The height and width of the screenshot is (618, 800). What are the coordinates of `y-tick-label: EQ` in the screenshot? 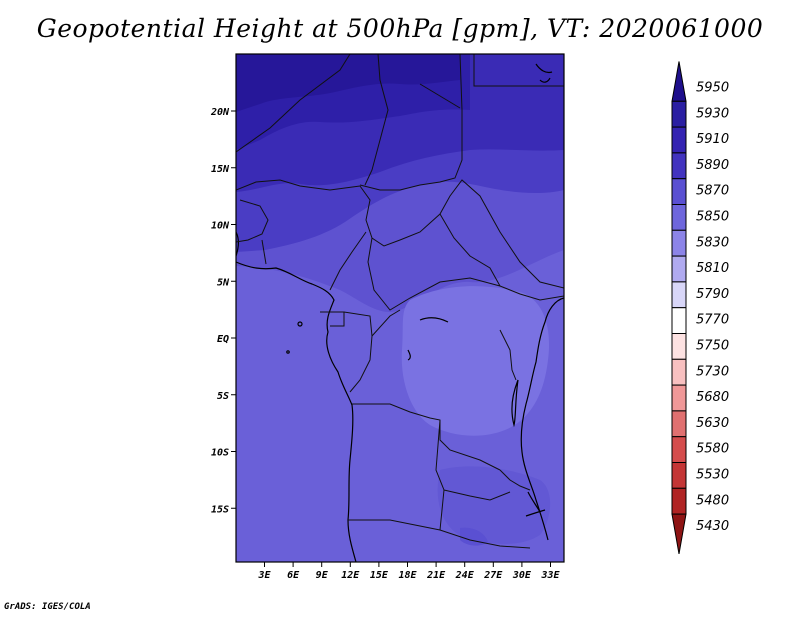 It's located at (223, 339).